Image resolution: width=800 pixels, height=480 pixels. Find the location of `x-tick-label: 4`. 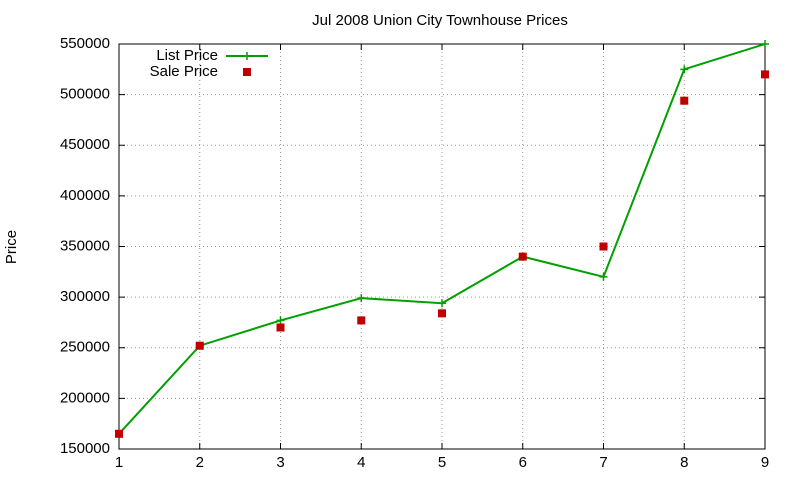

x-tick-label: 4 is located at coordinates (361, 462).